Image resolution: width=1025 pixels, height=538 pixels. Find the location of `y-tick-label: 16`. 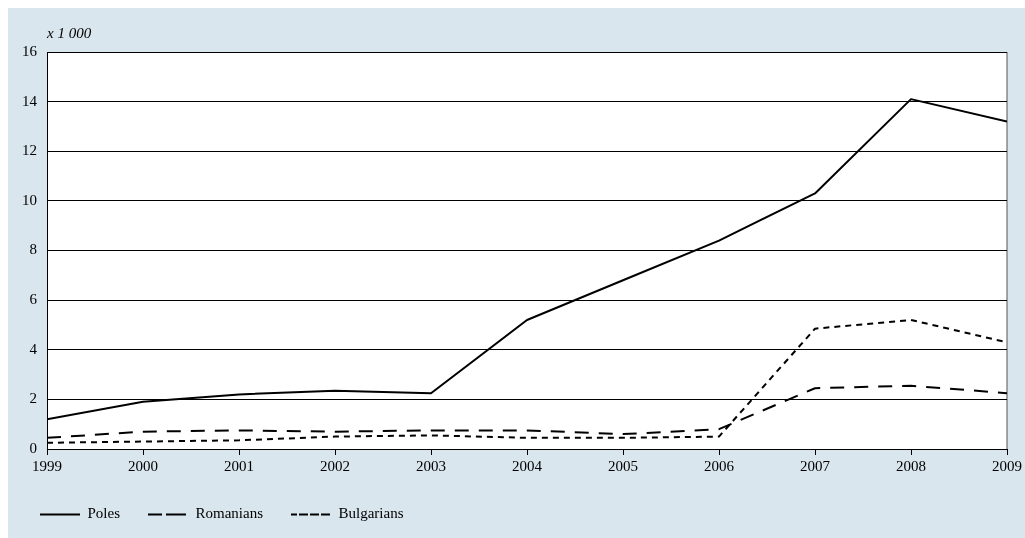

y-tick-label: 16 is located at coordinates (30, 50).